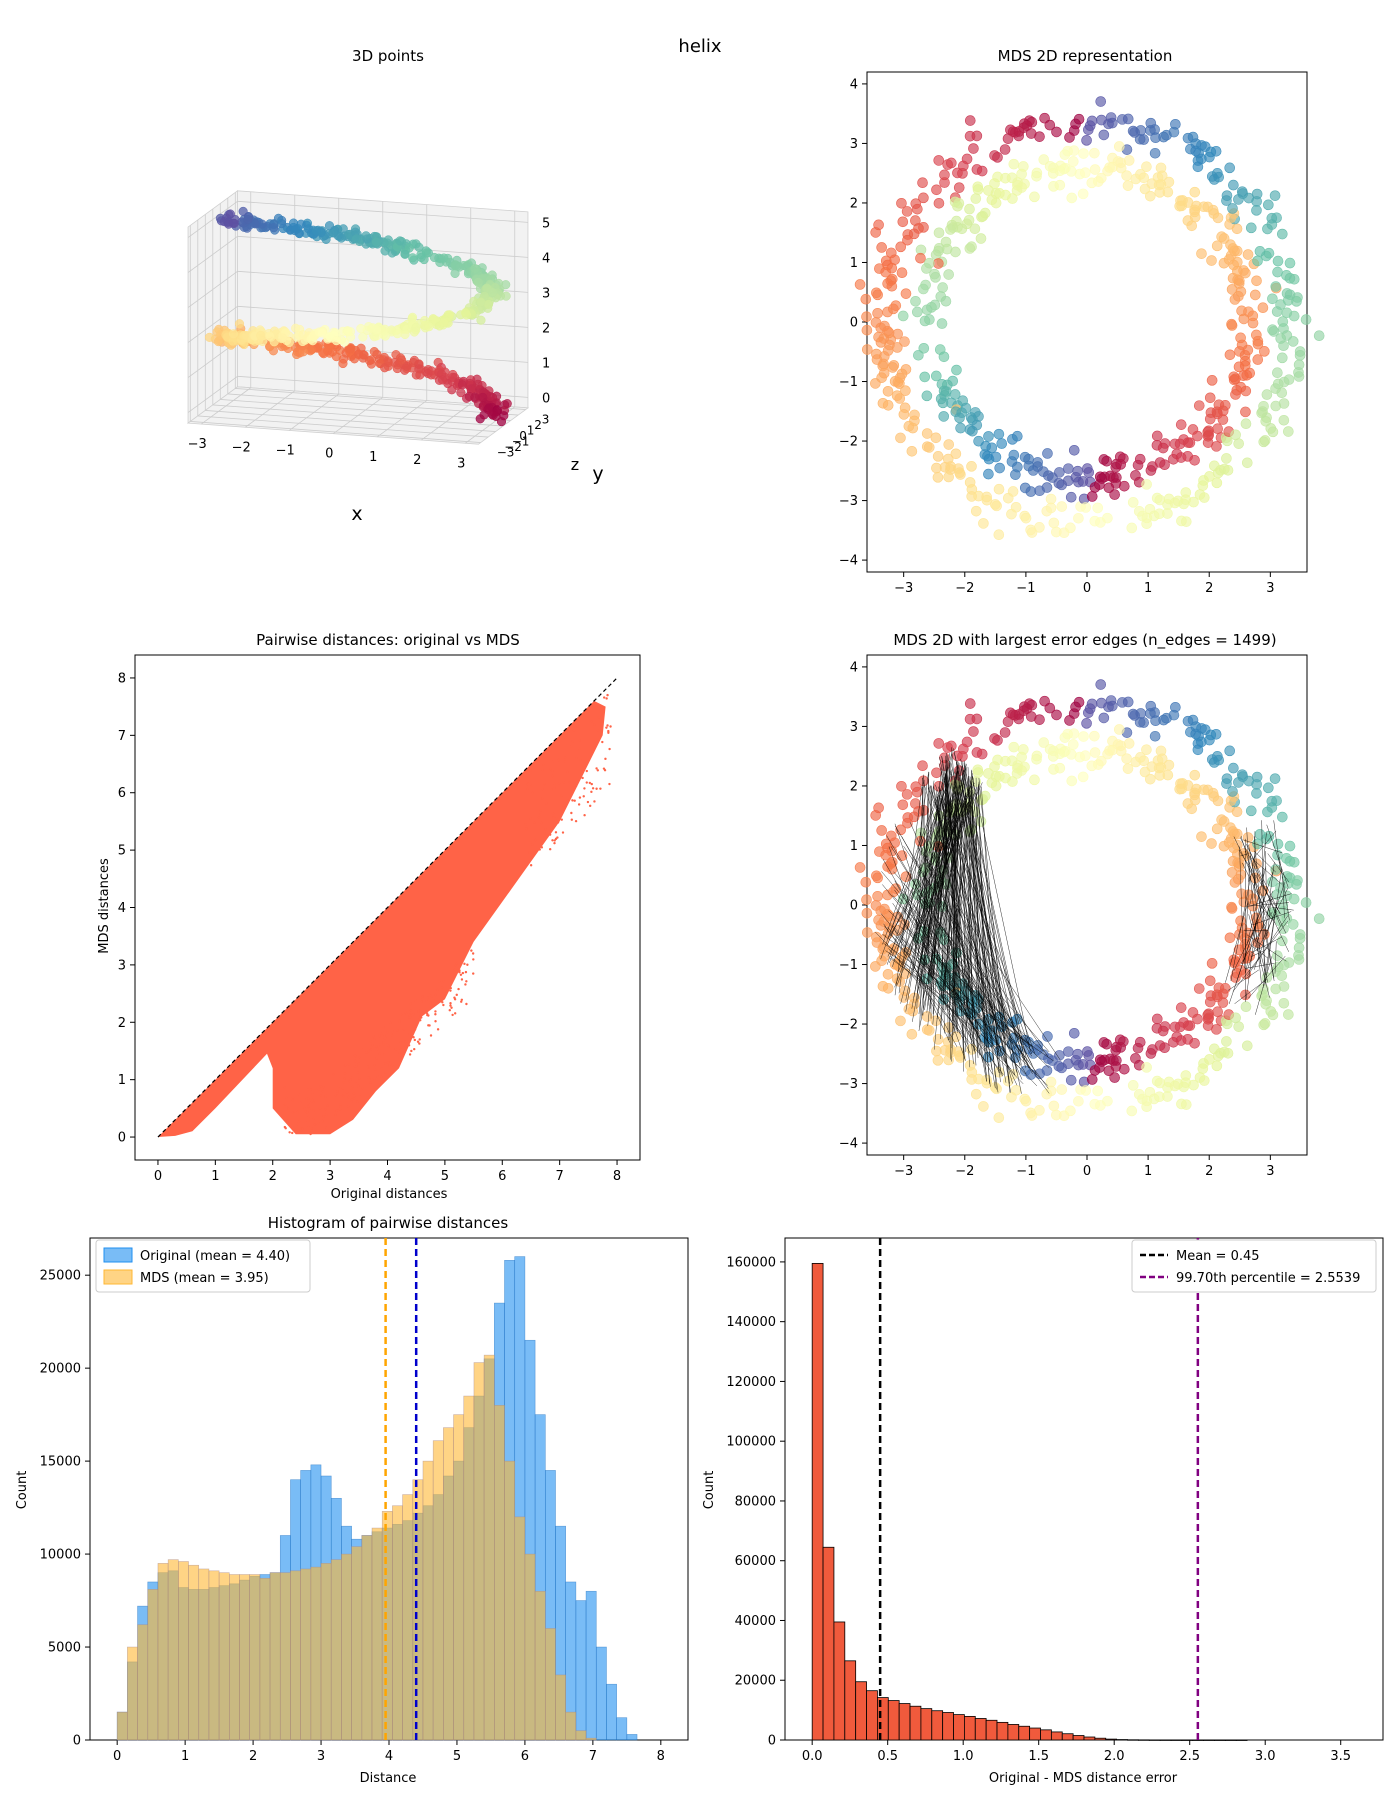 This screenshot has height=1800, width=1400. What do you see at coordinates (854, 786) in the screenshot?
I see `edges-ytick-label: 2` at bounding box center [854, 786].